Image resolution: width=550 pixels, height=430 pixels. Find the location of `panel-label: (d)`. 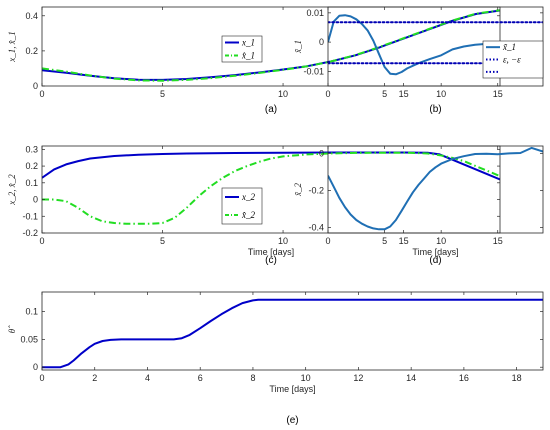

panel-label: (d) is located at coordinates (435, 260).